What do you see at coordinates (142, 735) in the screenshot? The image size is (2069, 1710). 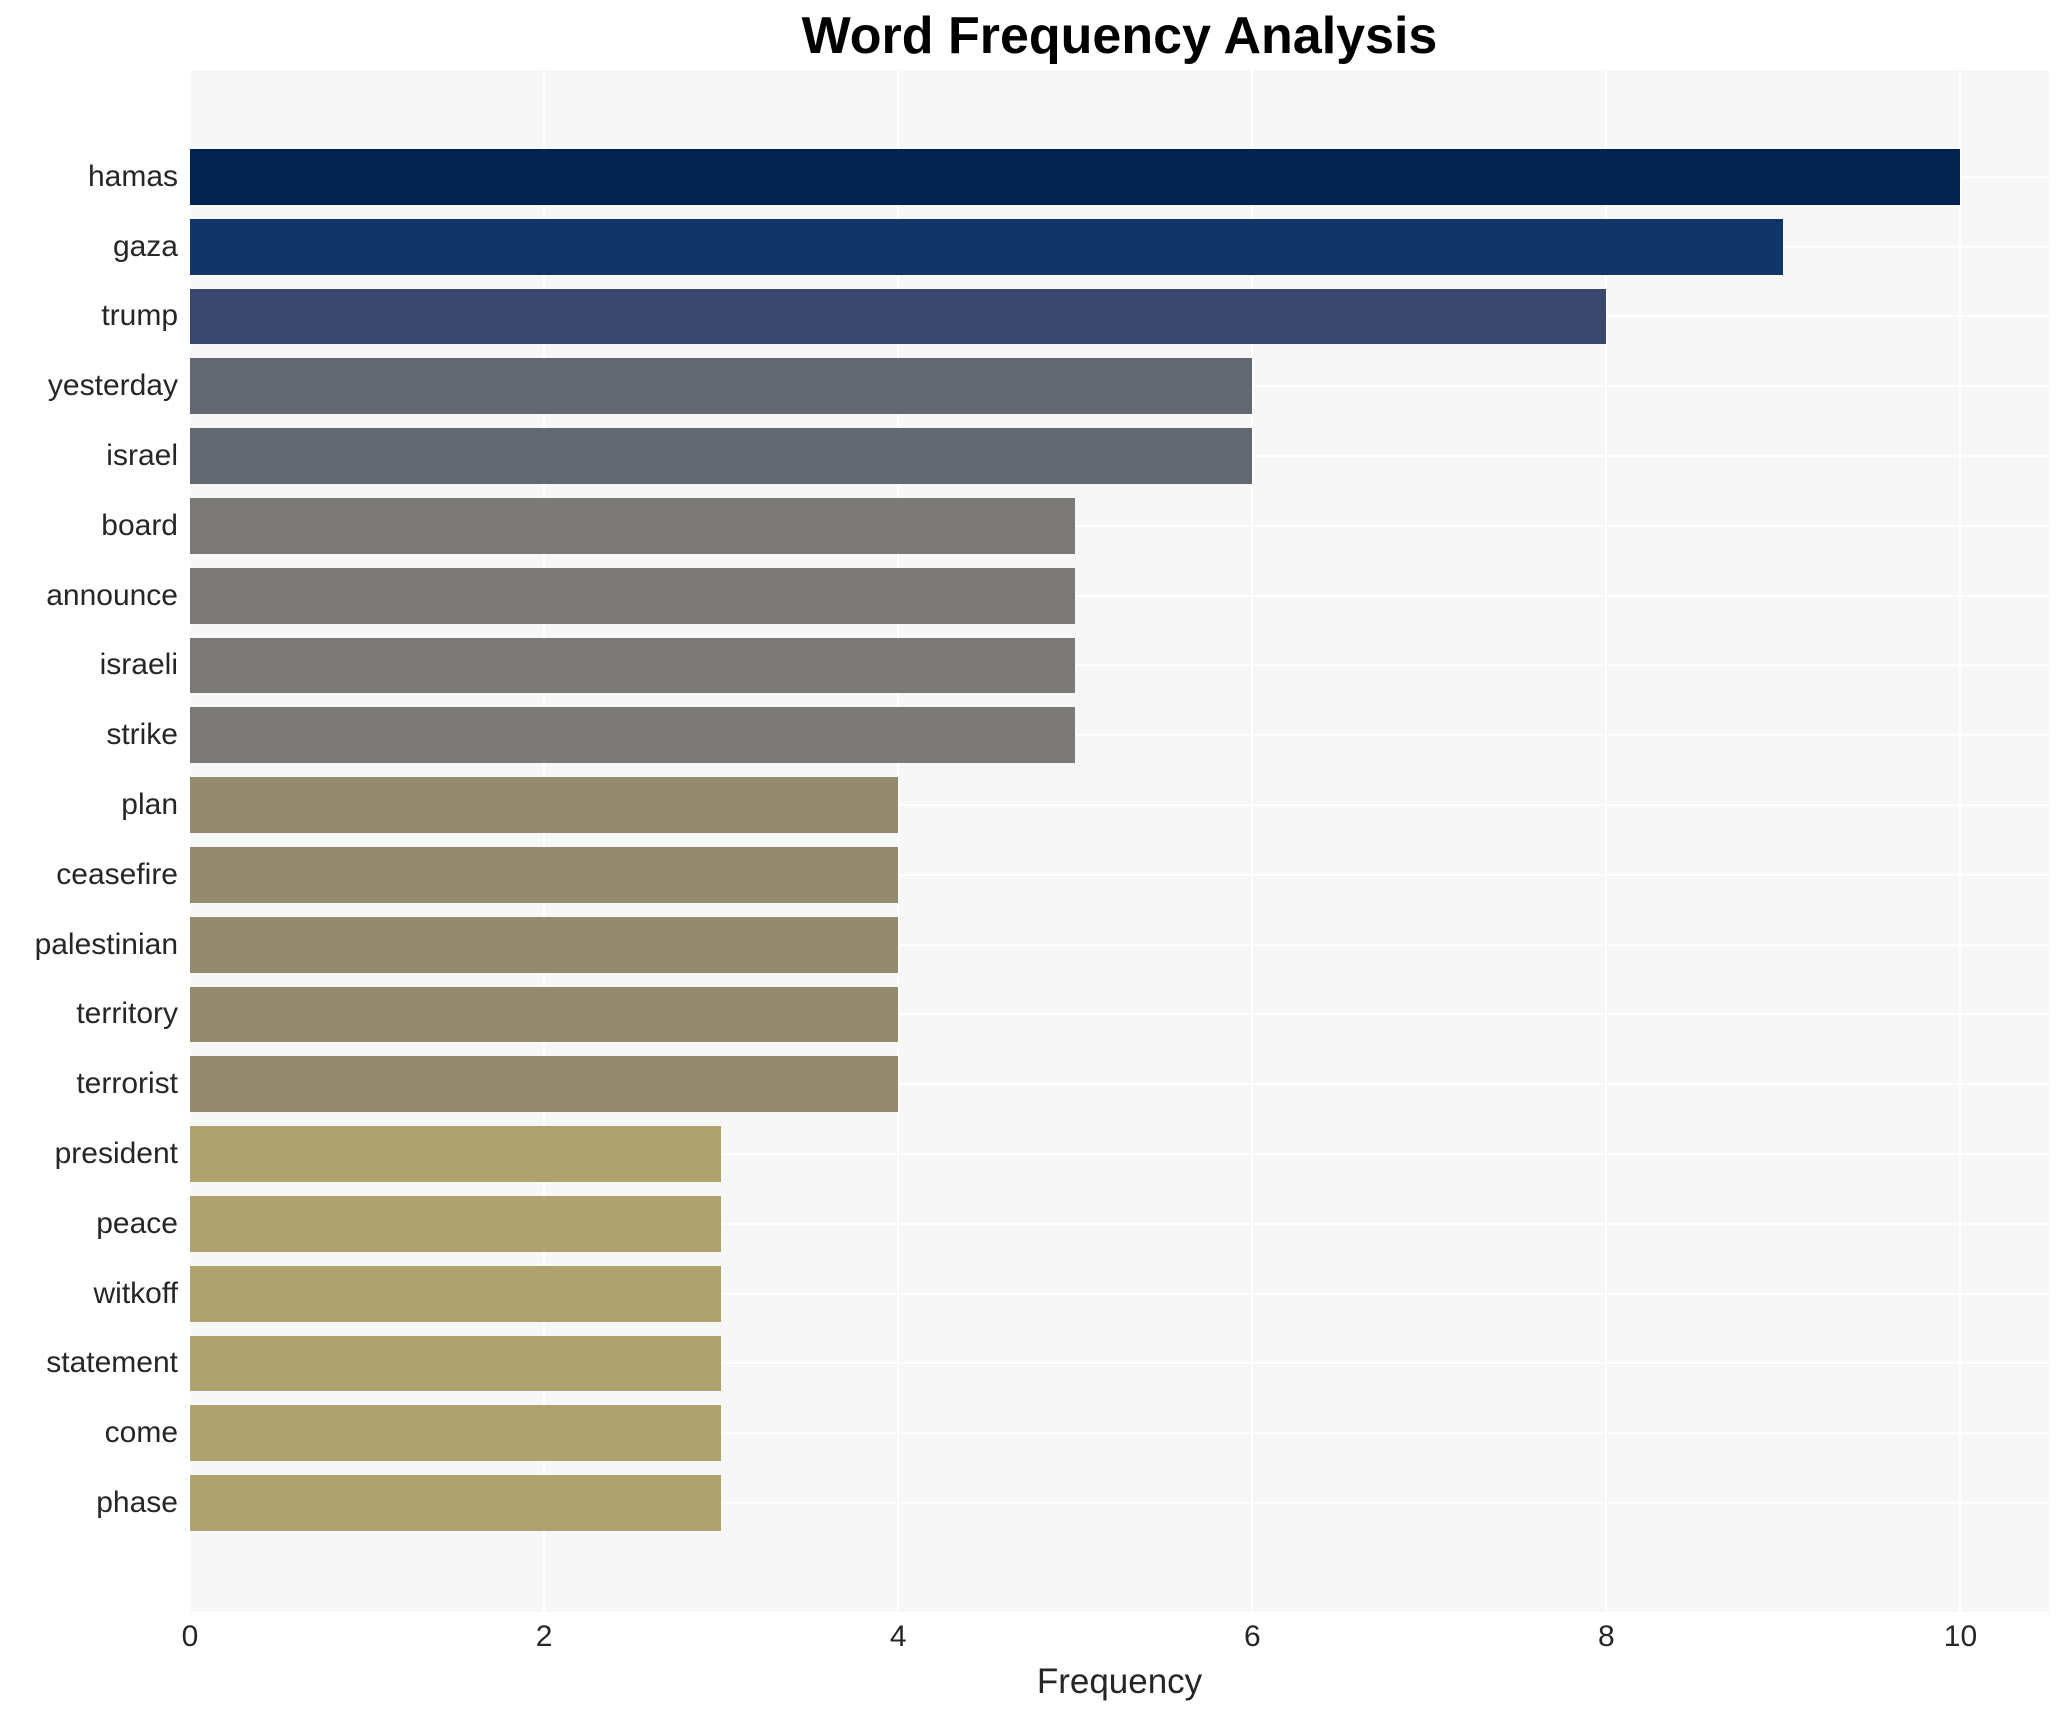 I see `category-label-strike: strike` at bounding box center [142, 735].